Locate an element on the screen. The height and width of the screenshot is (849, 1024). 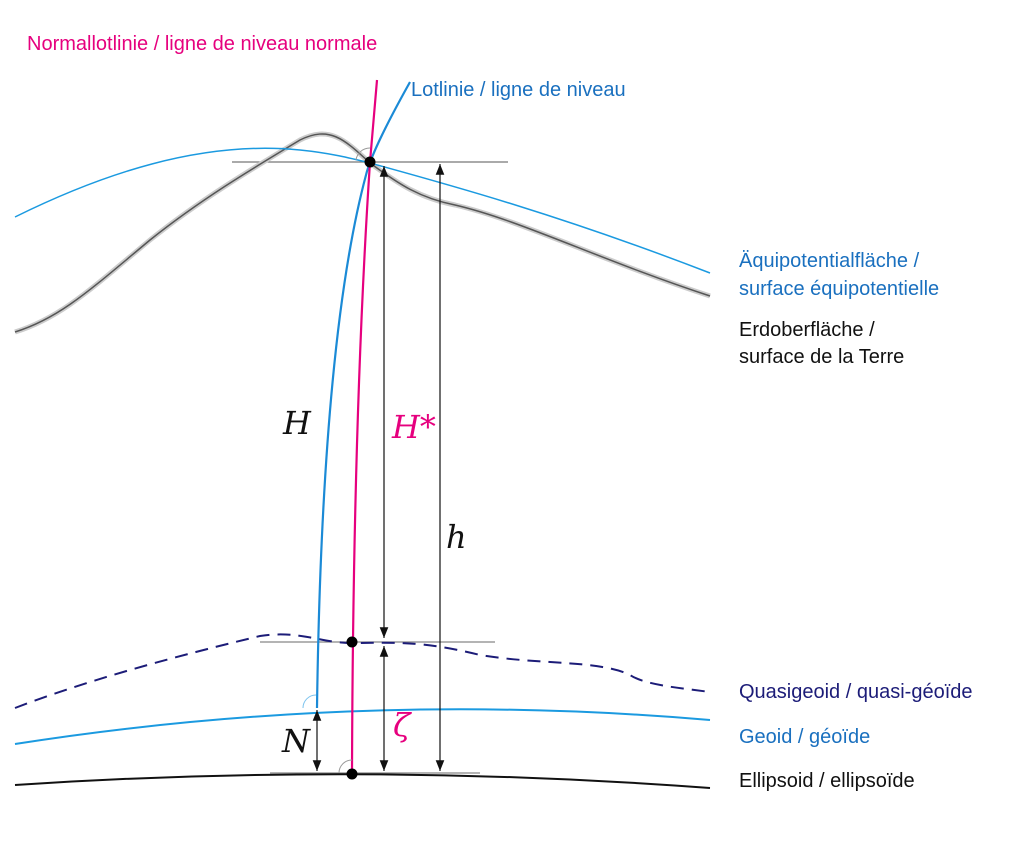
normal-plumb-line is located at coordinates (364, 427).